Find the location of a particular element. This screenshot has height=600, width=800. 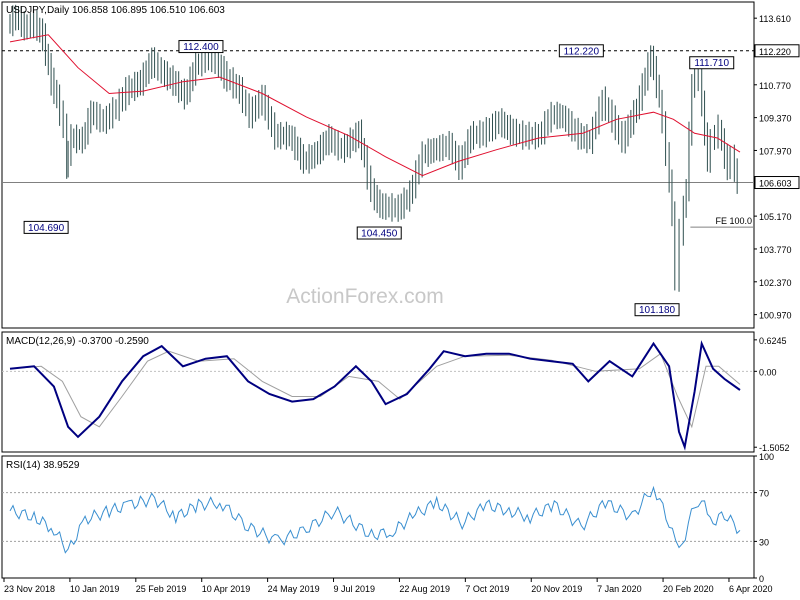

rsi-title: RSI(14) 38.9529 is located at coordinates (43, 465).